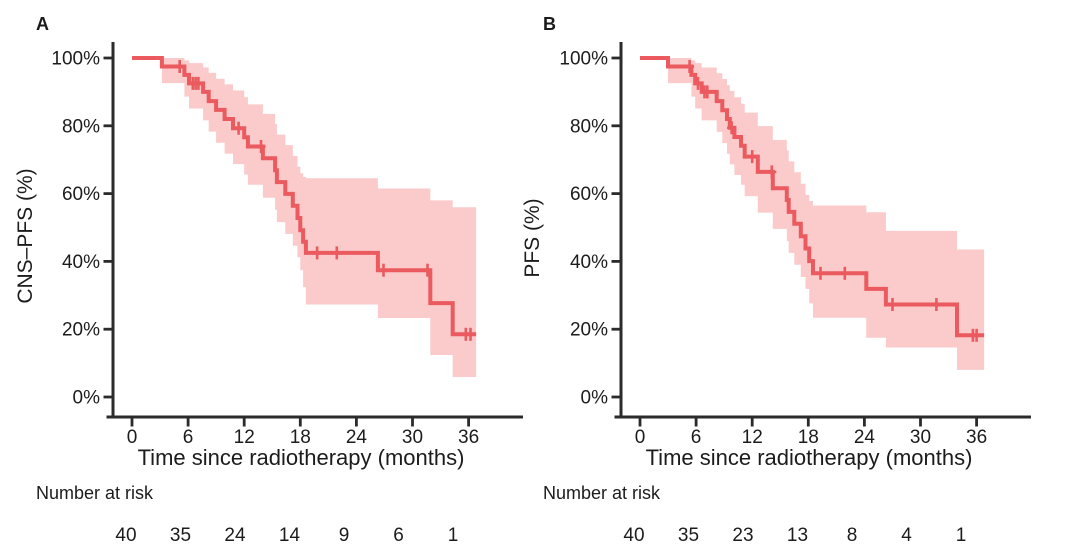 Image resolution: width=1080 pixels, height=551 pixels. Describe the element at coordinates (235, 535) in the screenshot. I see `number-at-risk-value: 24` at that location.